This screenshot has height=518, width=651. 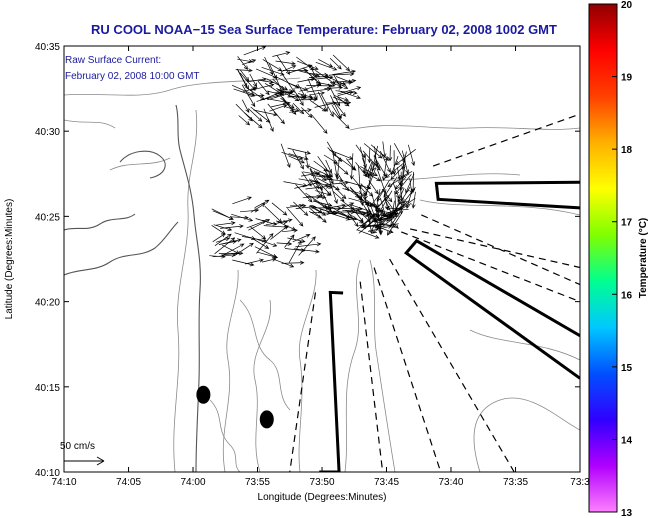 I want to click on colorbar-tick-label: 15, so click(x=627, y=368).